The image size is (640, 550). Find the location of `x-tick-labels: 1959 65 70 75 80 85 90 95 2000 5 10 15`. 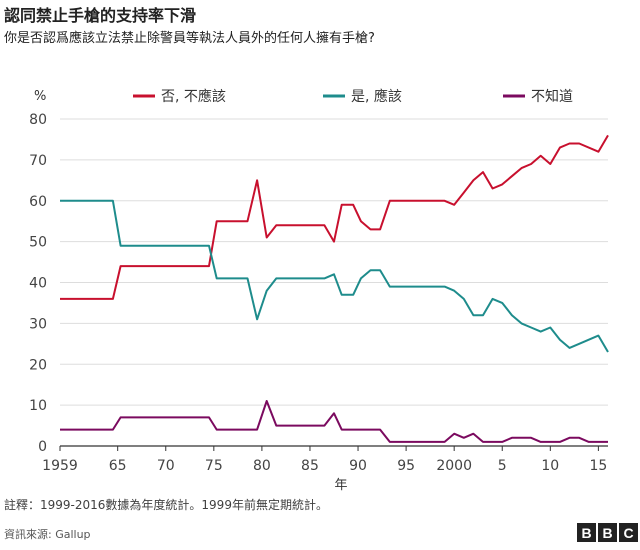

x-tick-labels: 1959 65 70 75 80 85 90 95 2000 5 10 15 is located at coordinates (324, 460).